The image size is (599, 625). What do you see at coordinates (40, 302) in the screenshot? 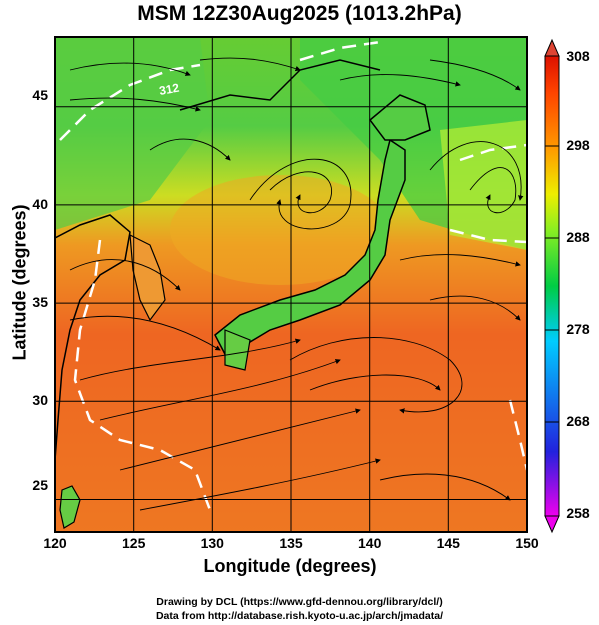
I see `y-tick-label: 35` at bounding box center [40, 302].